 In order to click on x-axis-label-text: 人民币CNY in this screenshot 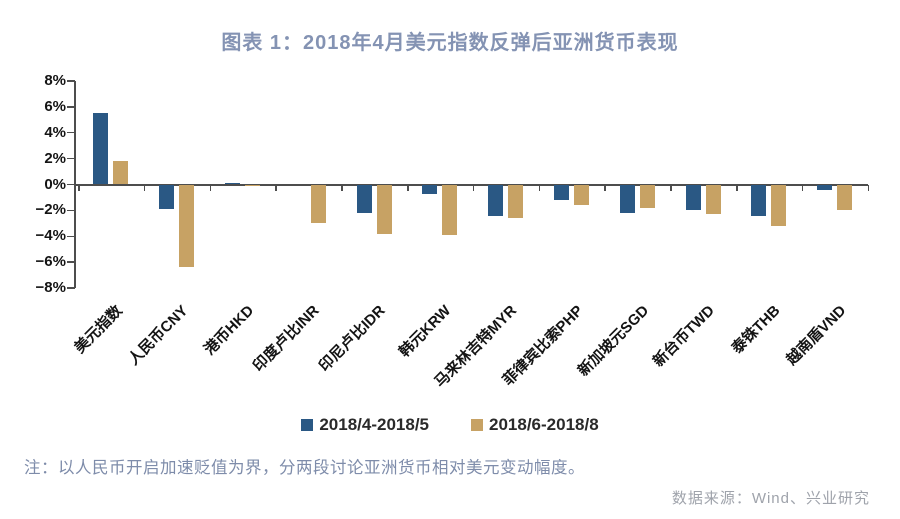, I will do `click(158, 335)`.